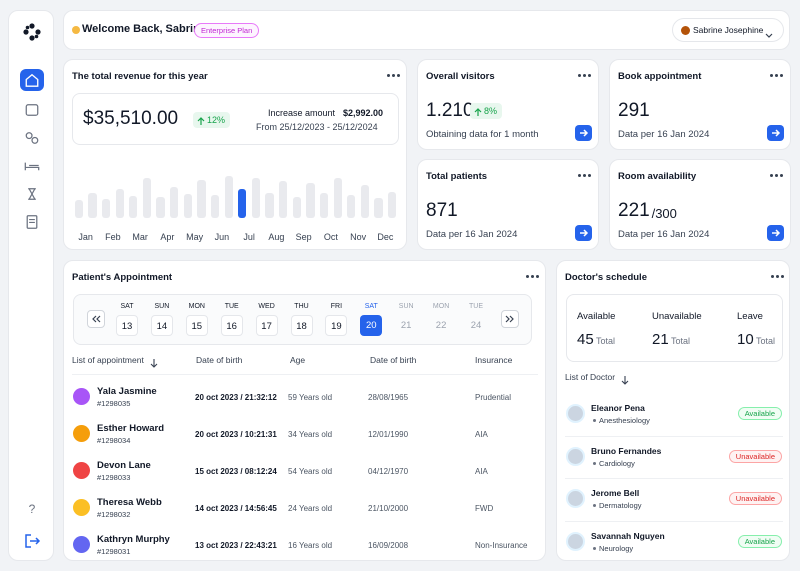 This screenshot has width=800, height=571. What do you see at coordinates (140, 76) in the screenshot?
I see `revenue-title: The total revenue for this year` at bounding box center [140, 76].